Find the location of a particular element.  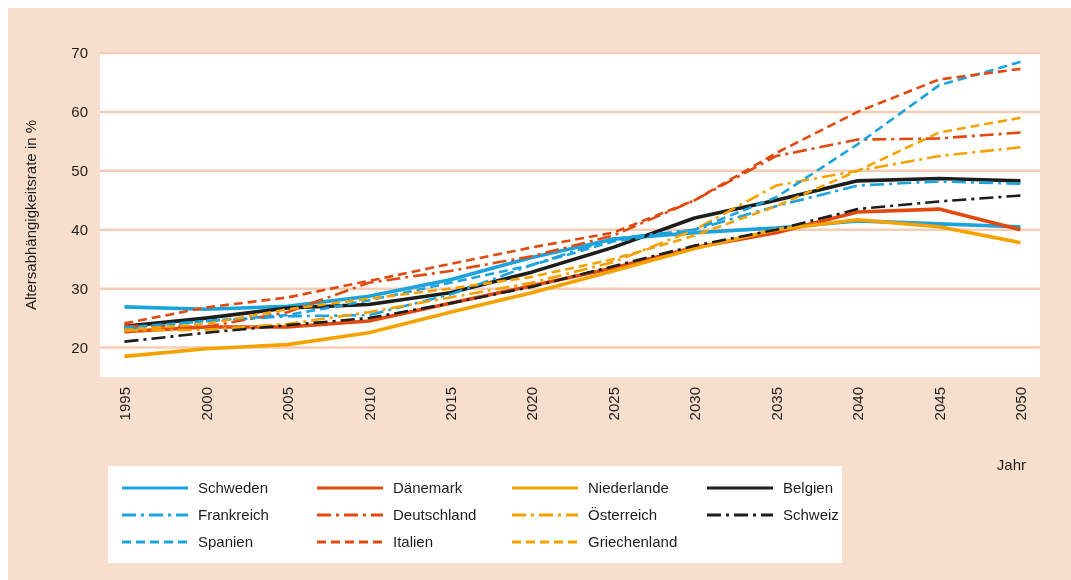

legend-label: Belgien is located at coordinates (808, 488).